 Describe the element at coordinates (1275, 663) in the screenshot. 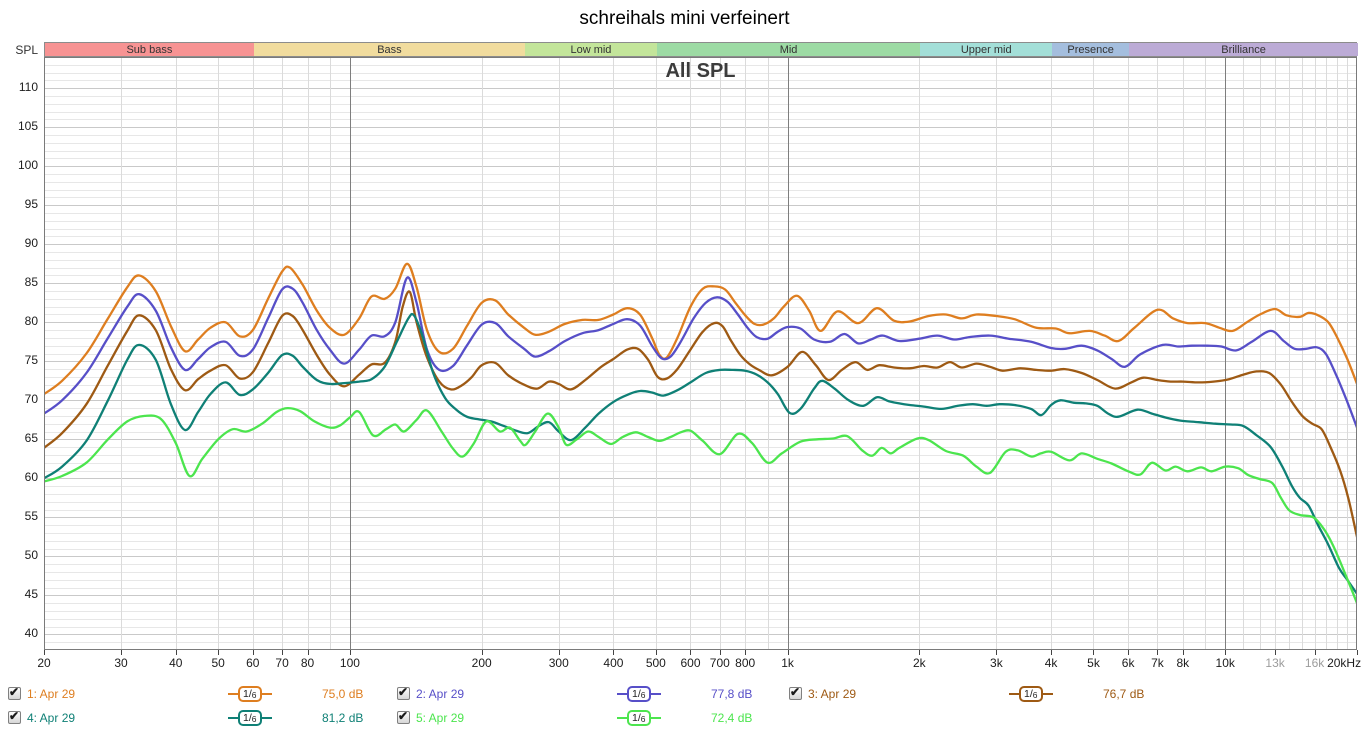

I see `x-tick-label-13k: 13k` at that location.